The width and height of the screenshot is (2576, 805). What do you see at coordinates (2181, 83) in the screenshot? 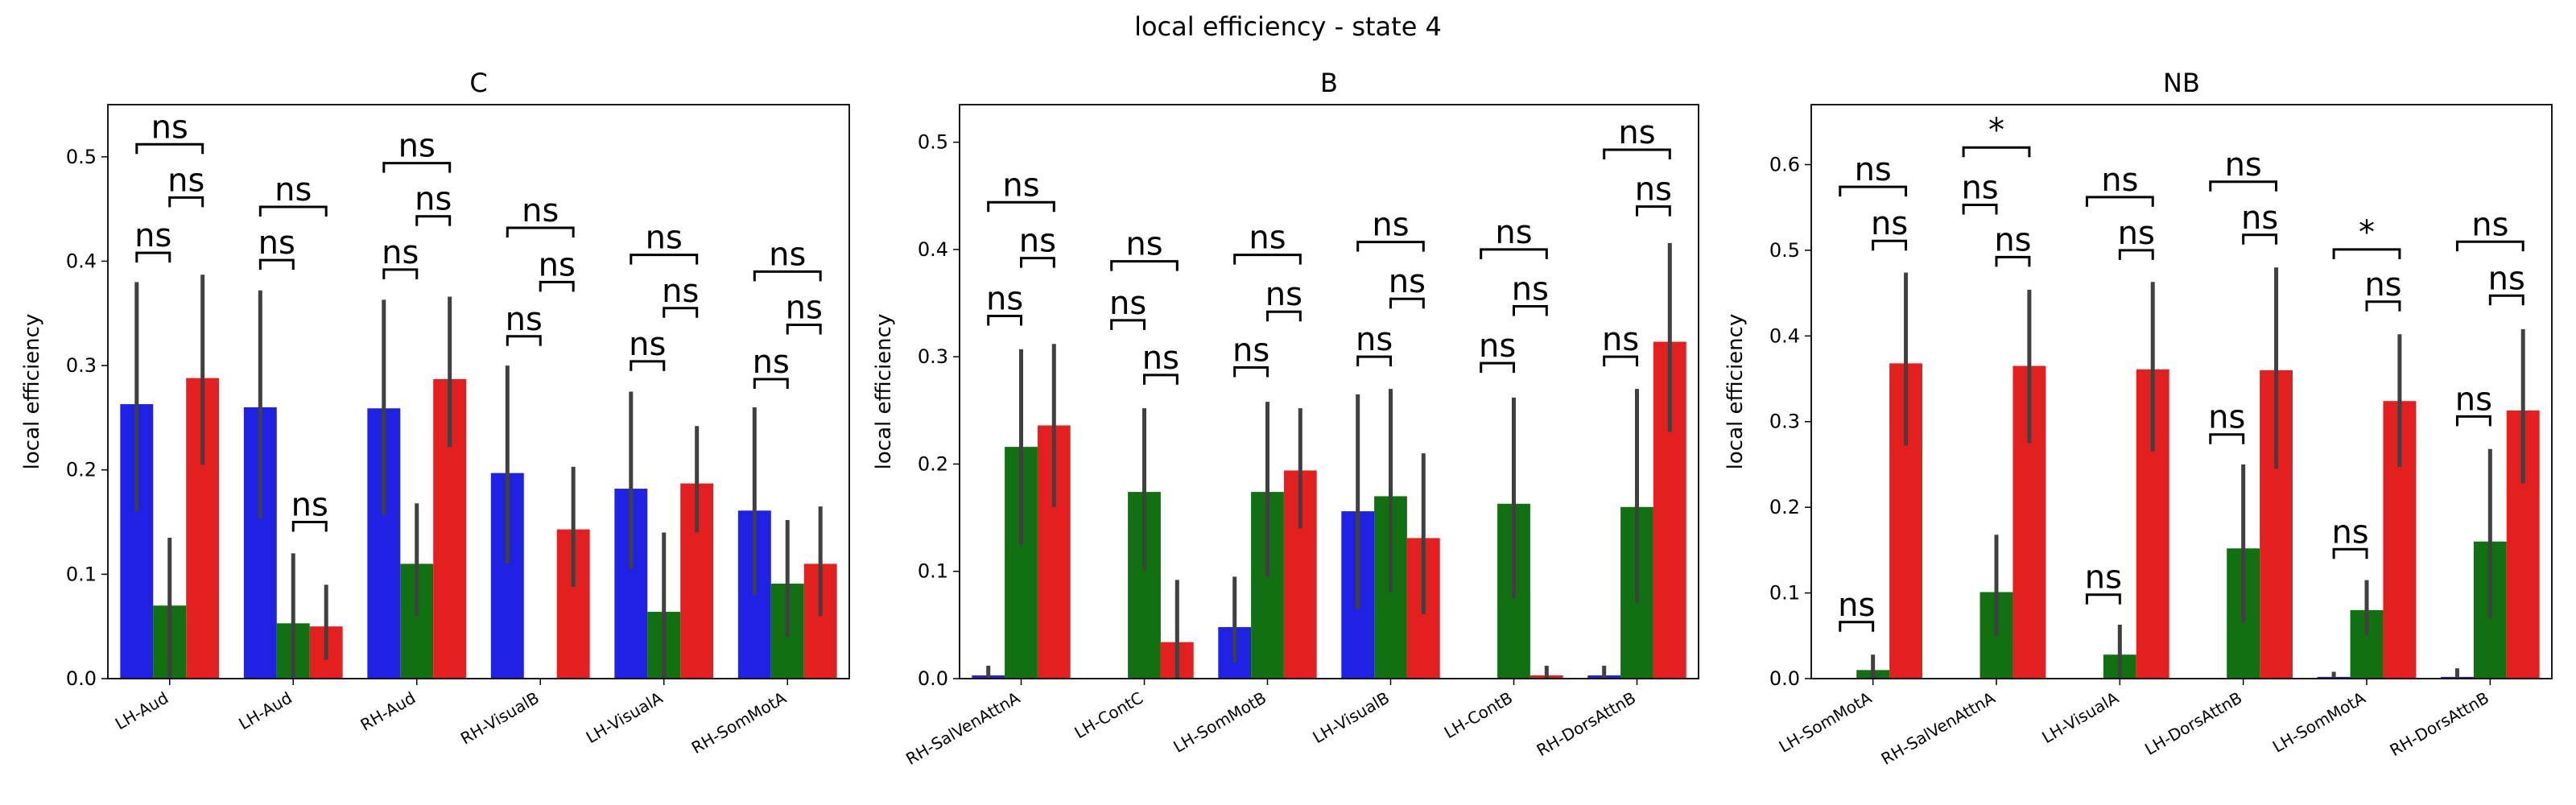
I see `panel-title: NB` at bounding box center [2181, 83].